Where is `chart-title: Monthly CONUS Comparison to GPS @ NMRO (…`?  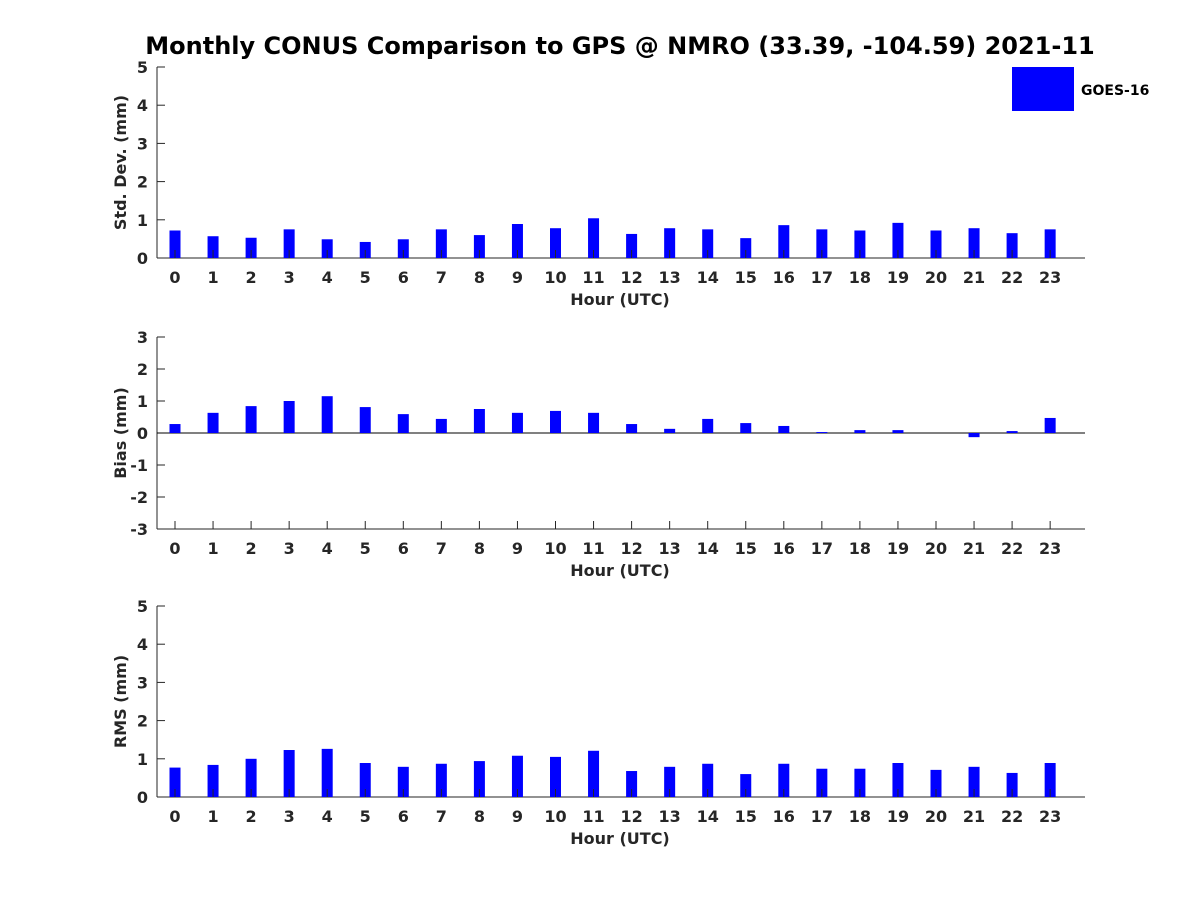
chart-title: Monthly CONUS Comparison to GPS @ NMRO (… is located at coordinates (619, 46).